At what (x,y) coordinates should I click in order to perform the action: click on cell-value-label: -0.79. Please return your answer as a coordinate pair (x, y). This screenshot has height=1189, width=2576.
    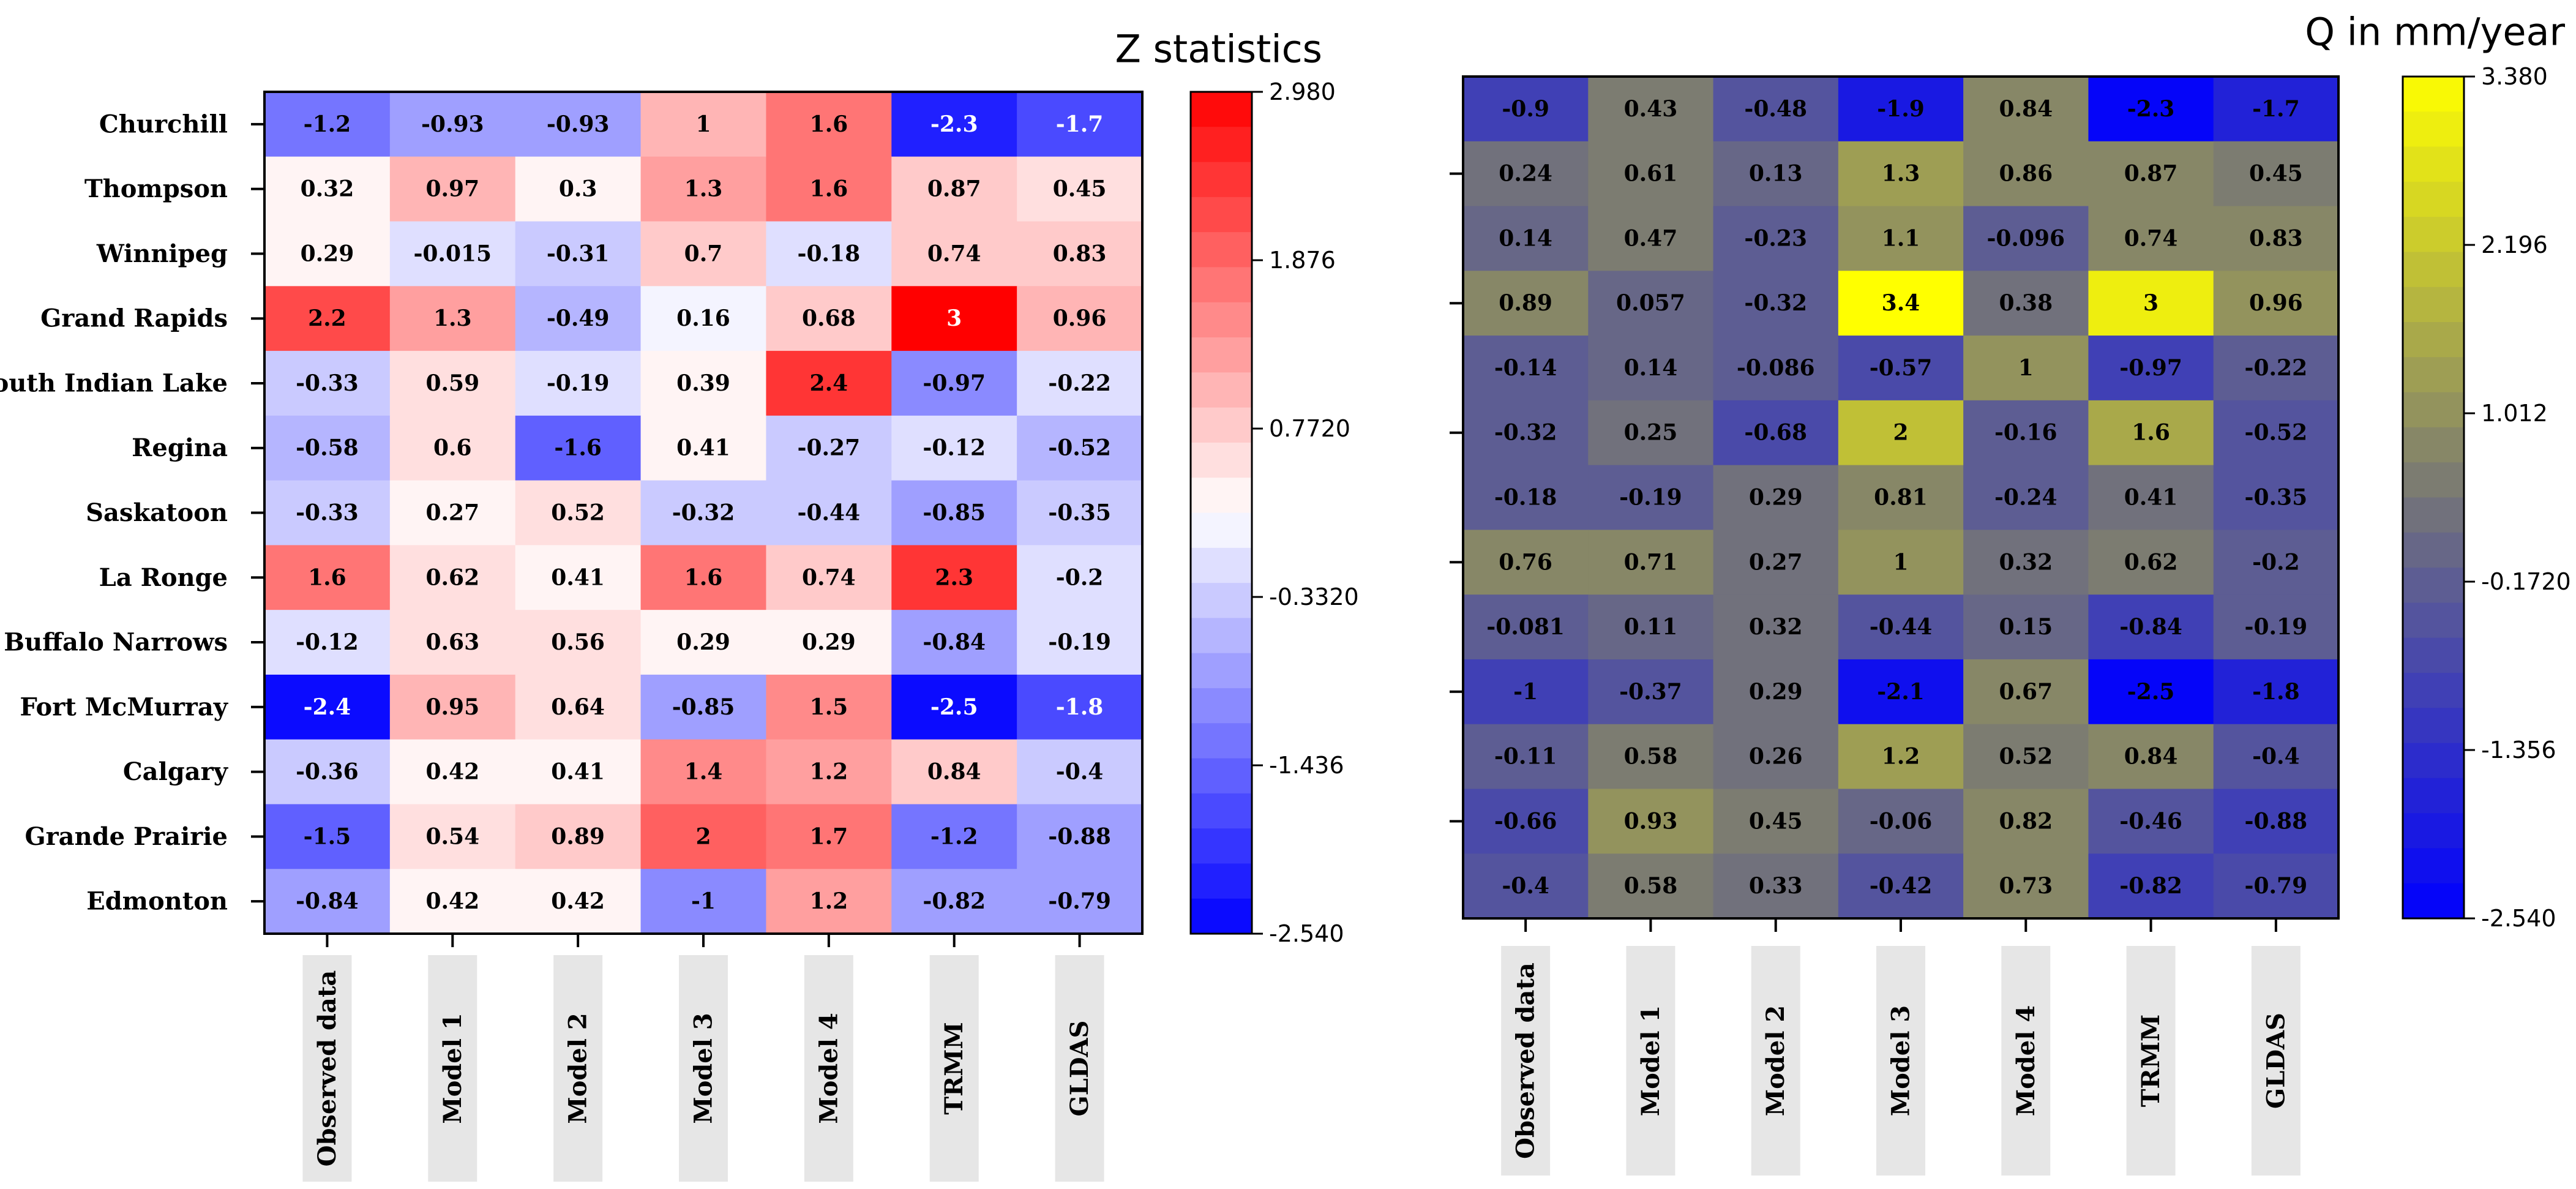
    Looking at the image, I should click on (2277, 886).